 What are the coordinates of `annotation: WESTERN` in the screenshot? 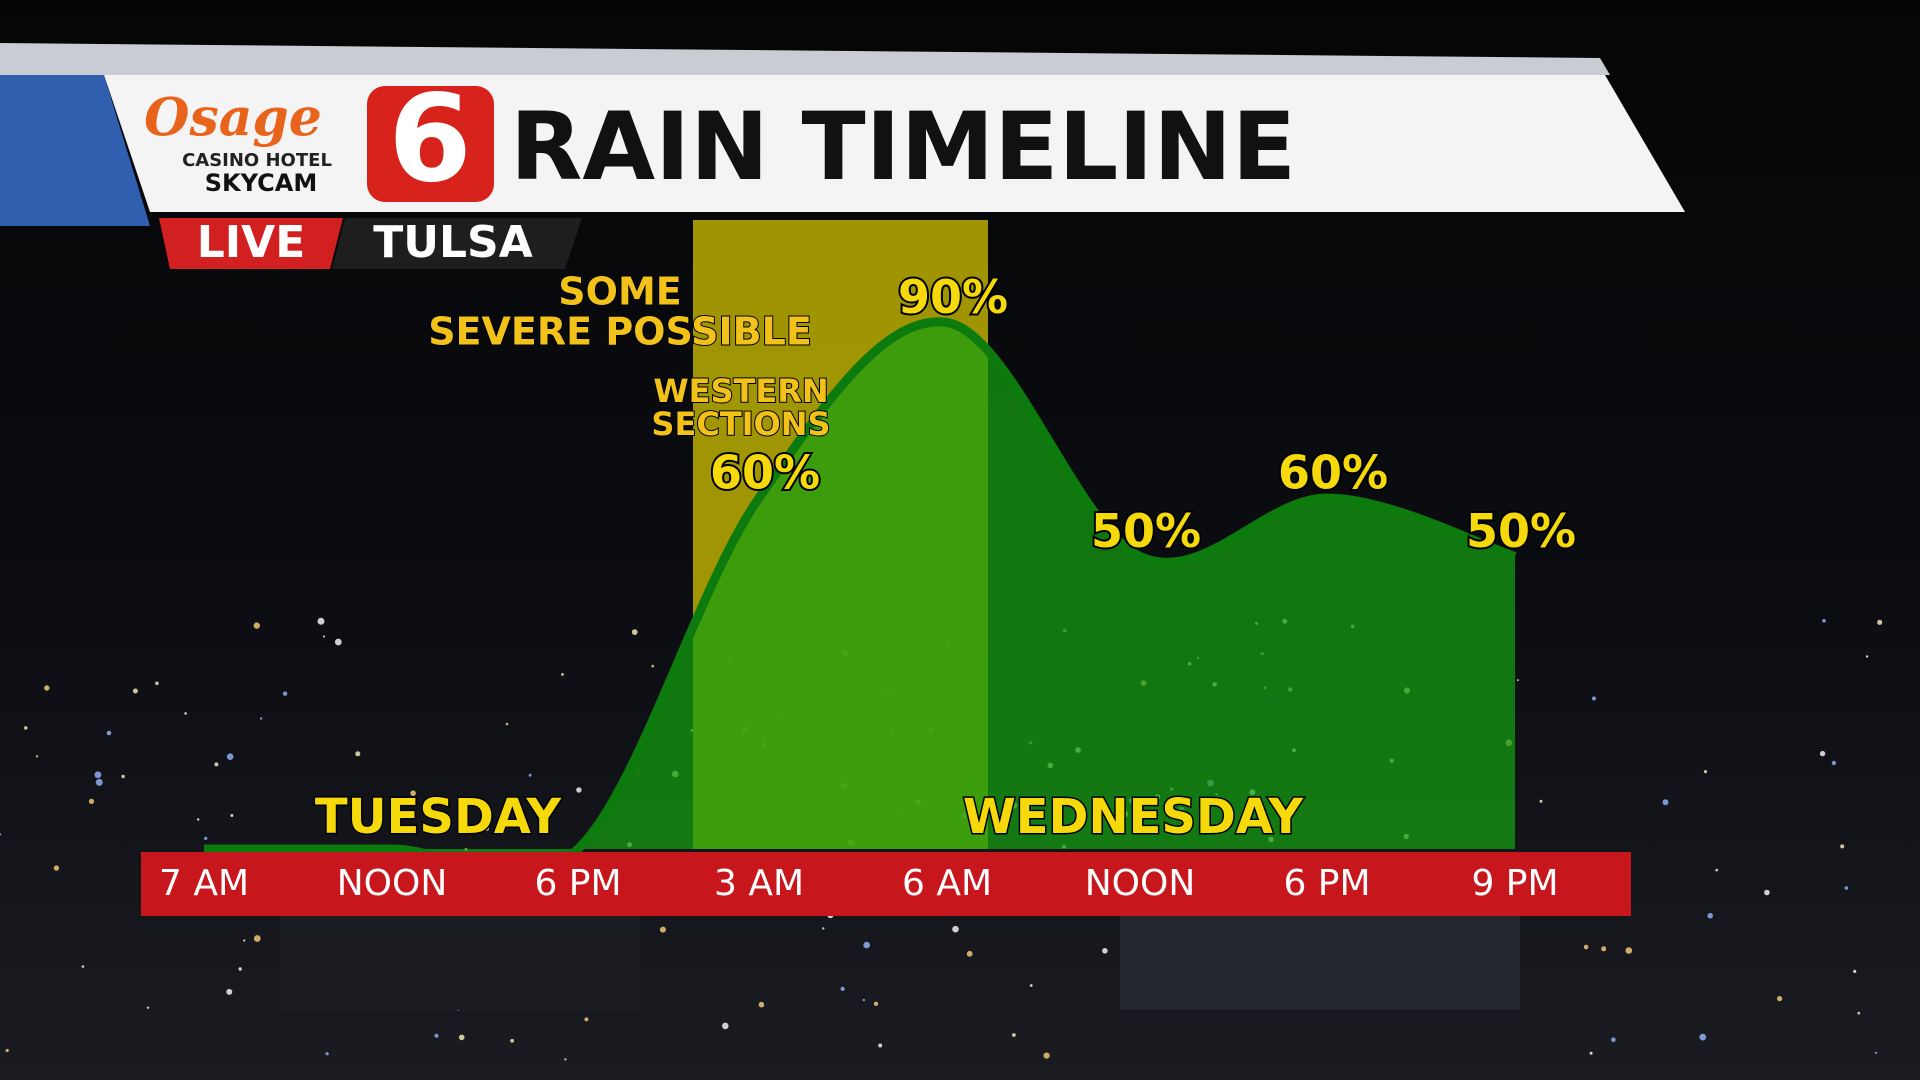 It's located at (740, 391).